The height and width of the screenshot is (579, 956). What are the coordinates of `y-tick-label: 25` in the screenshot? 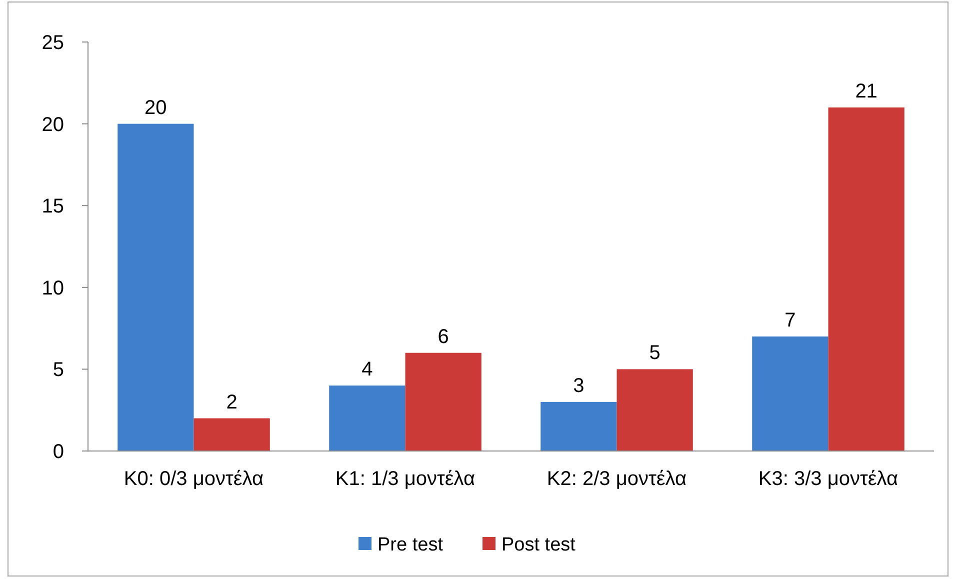 It's located at (53, 43).